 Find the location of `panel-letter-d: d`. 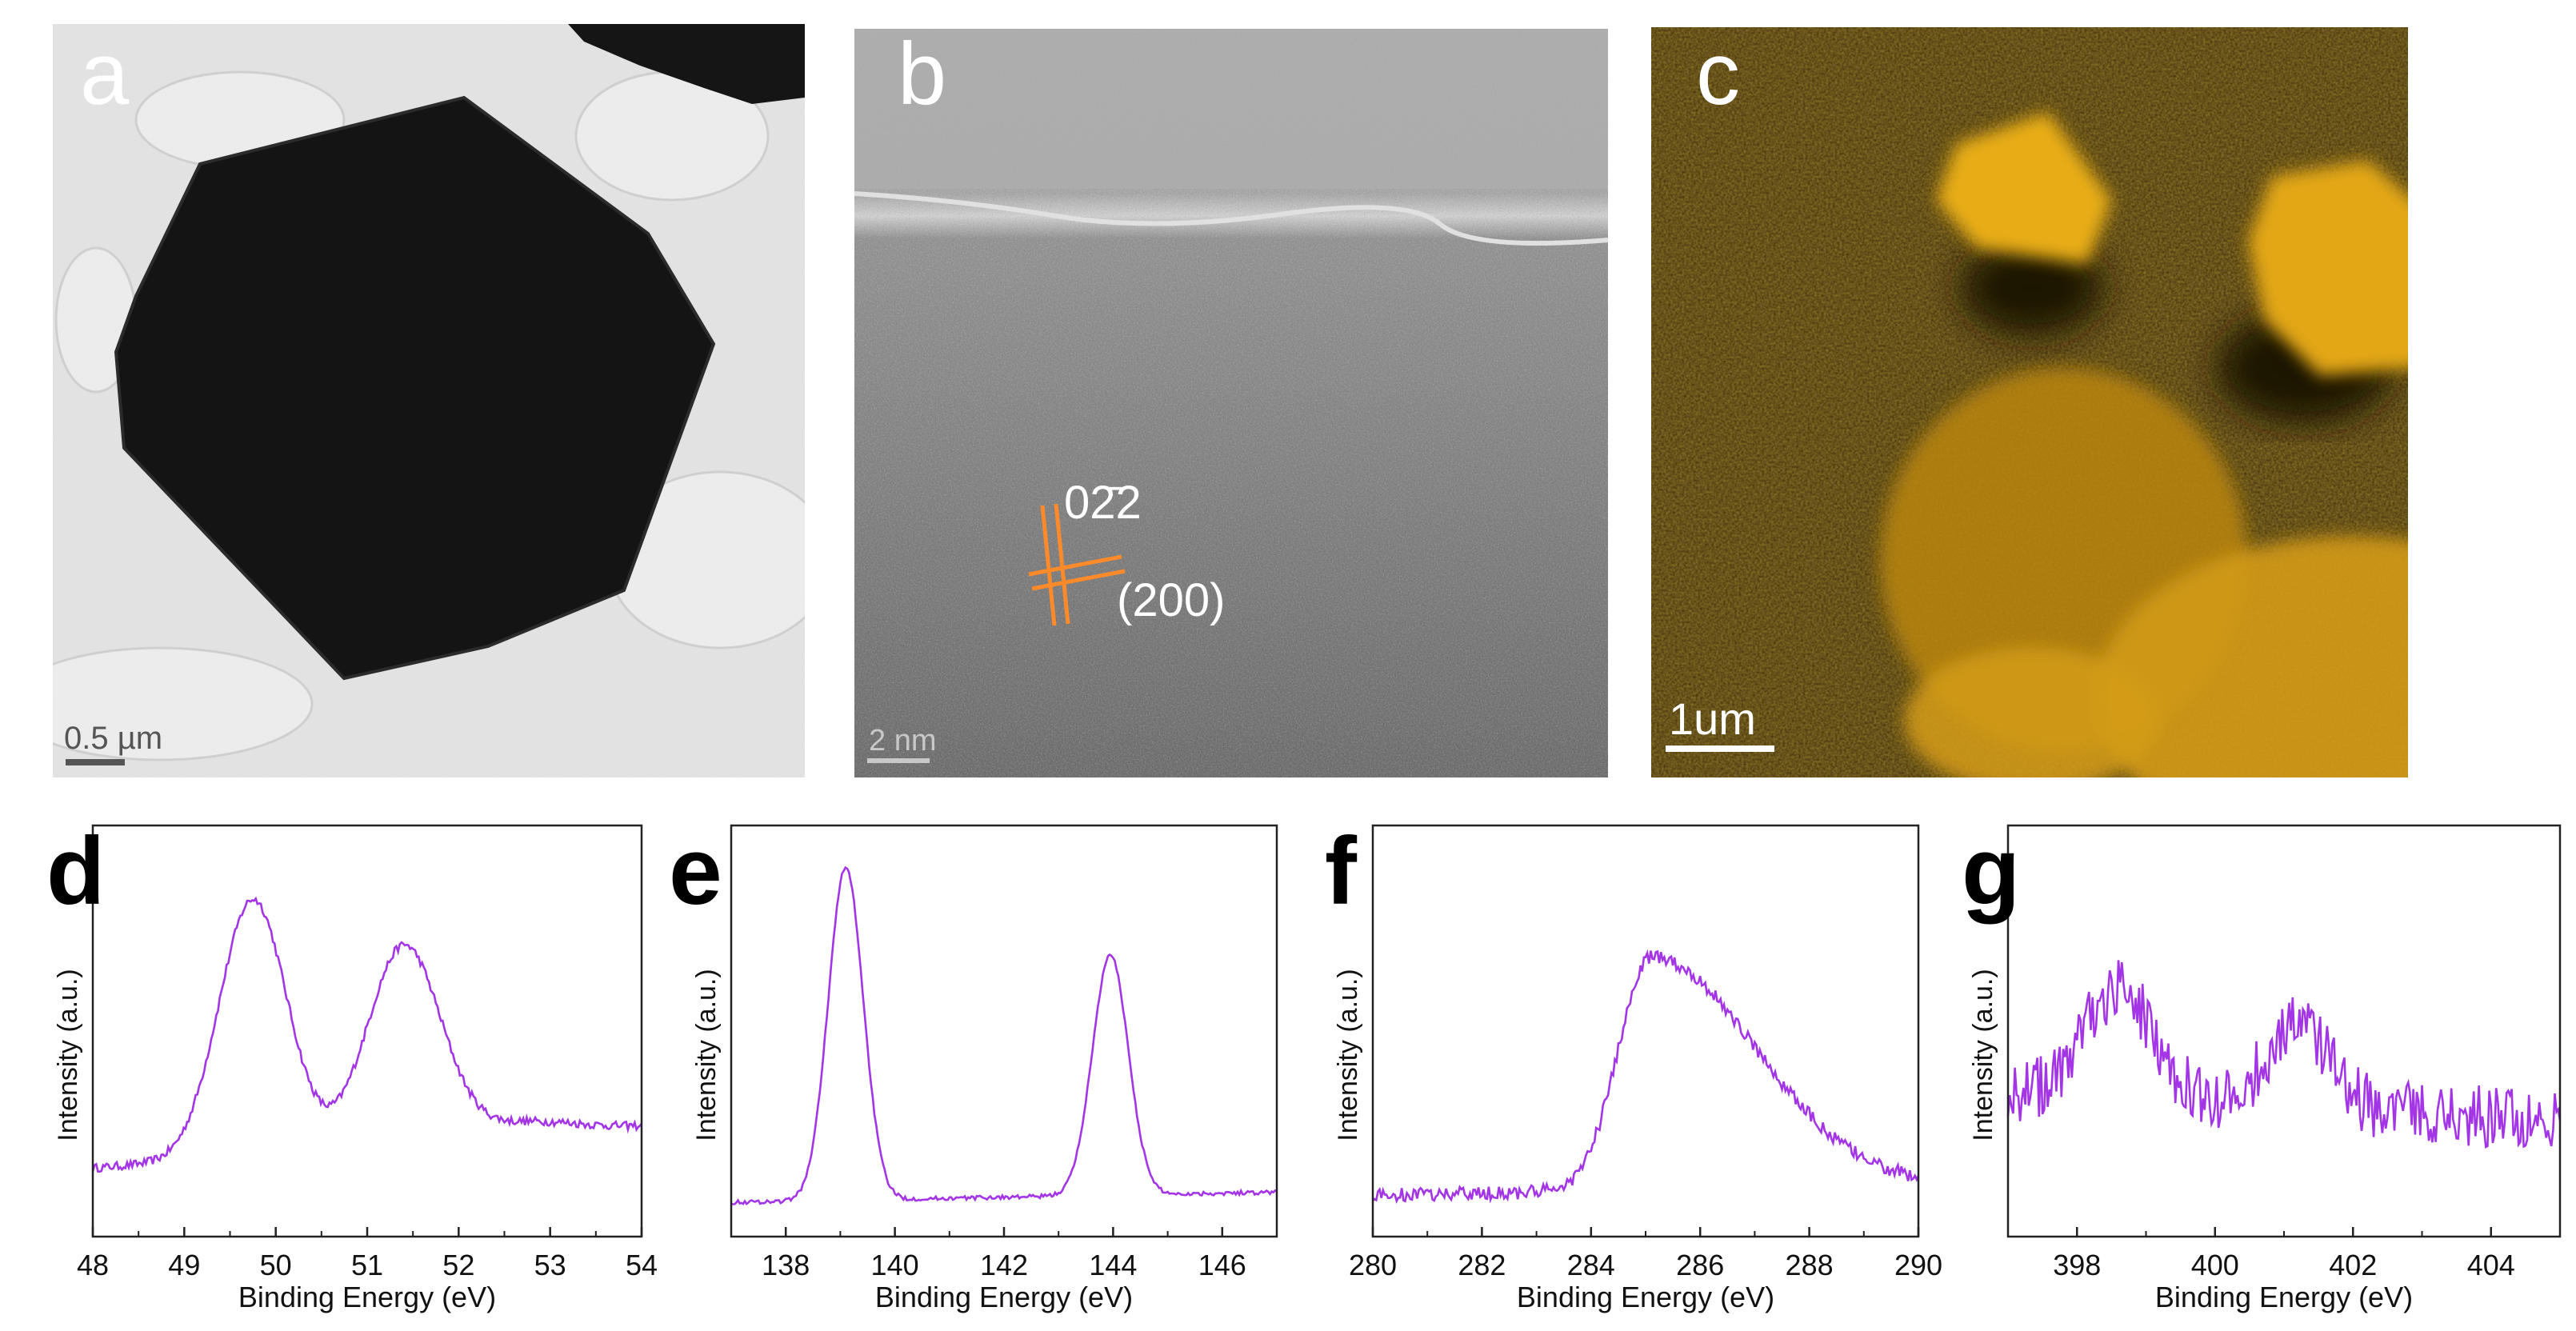

panel-letter-d: d is located at coordinates (75, 871).